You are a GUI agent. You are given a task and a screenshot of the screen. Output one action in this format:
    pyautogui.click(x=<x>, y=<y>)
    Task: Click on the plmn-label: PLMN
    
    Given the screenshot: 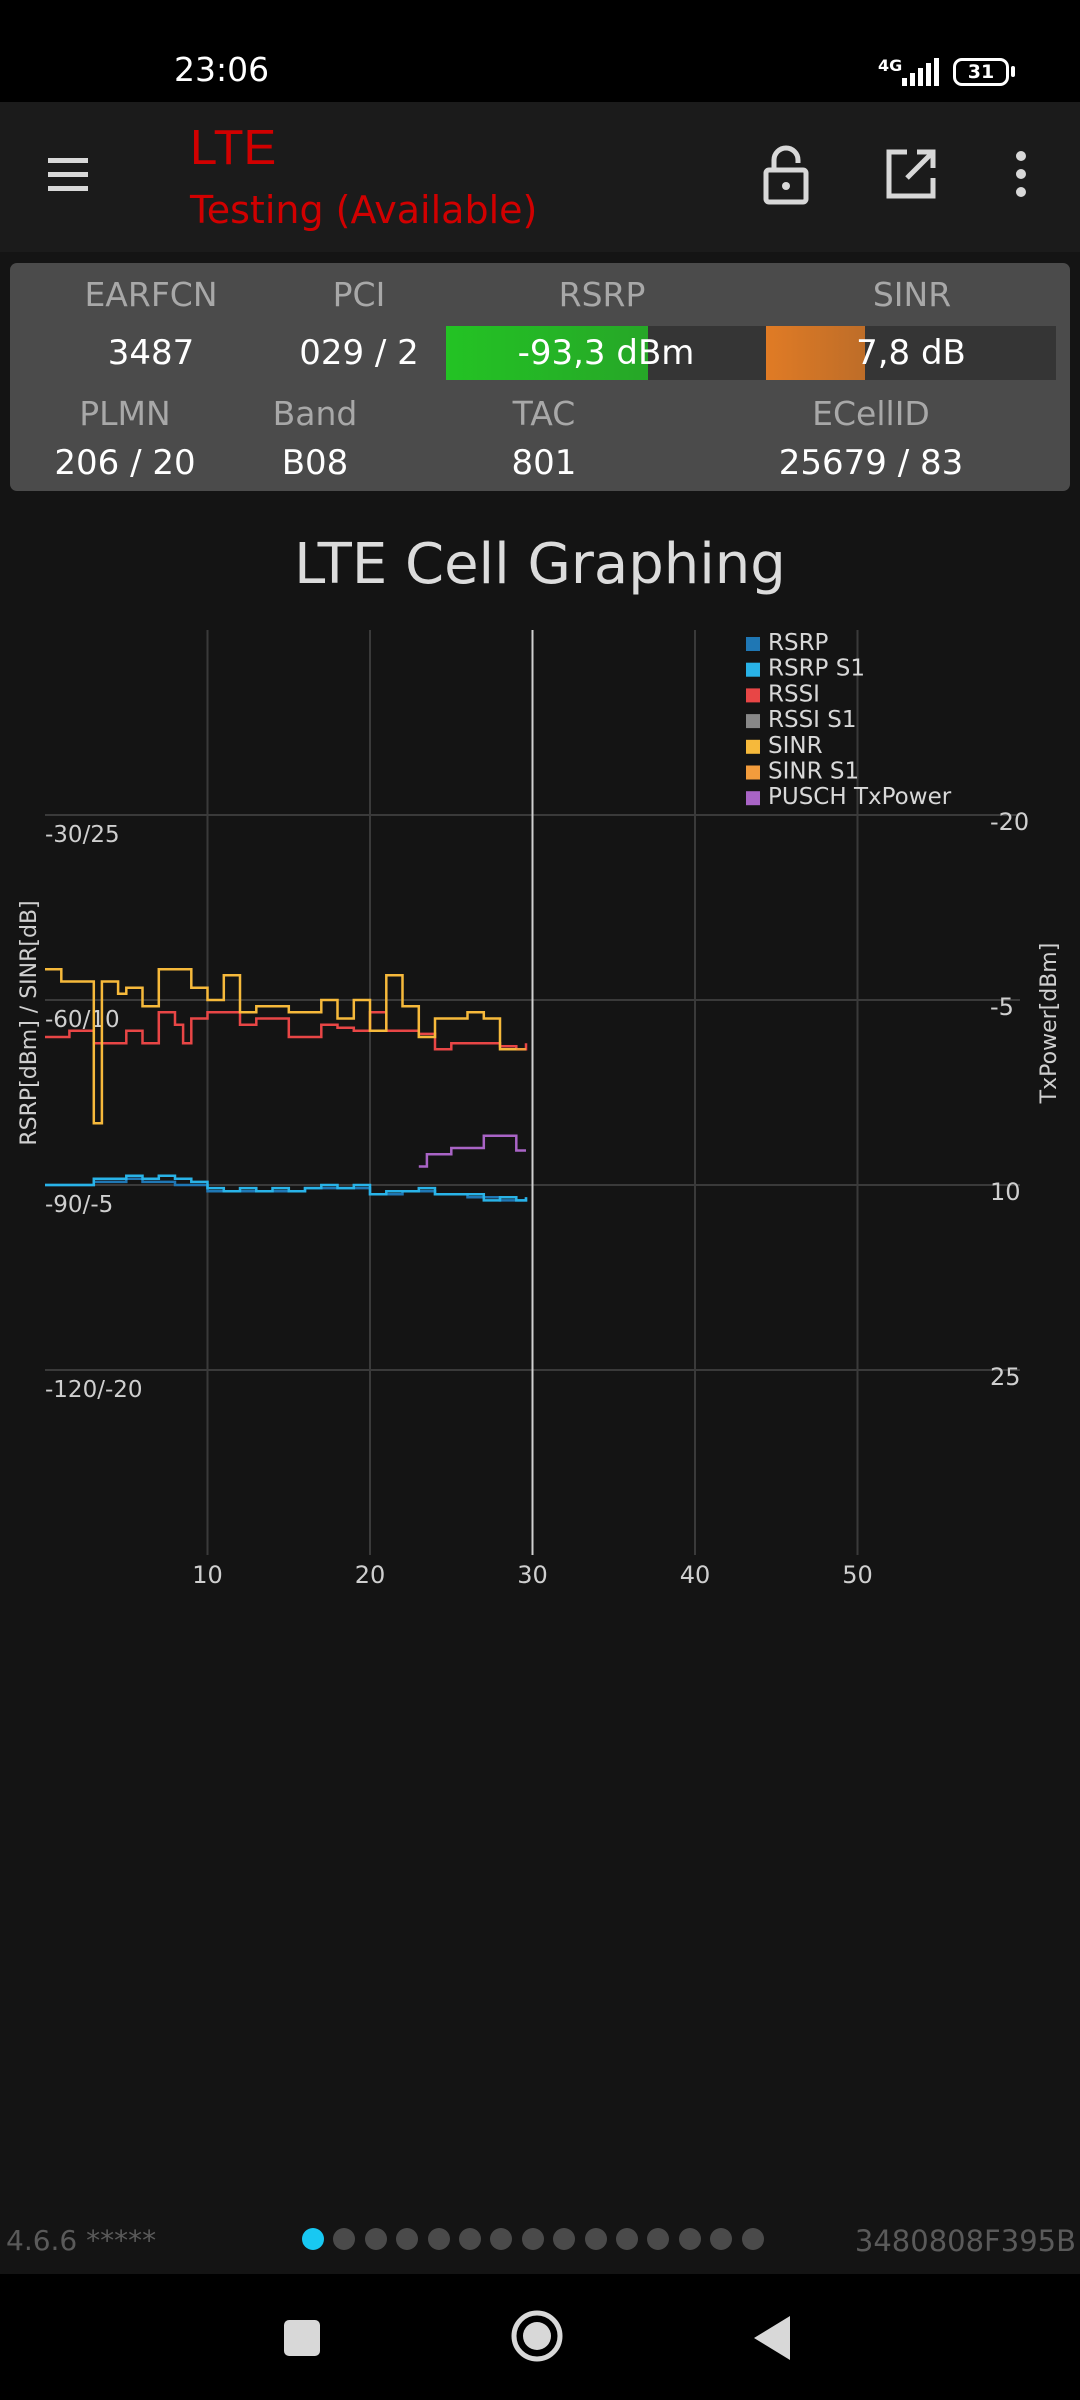 What is the action you would take?
    pyautogui.click(x=125, y=413)
    